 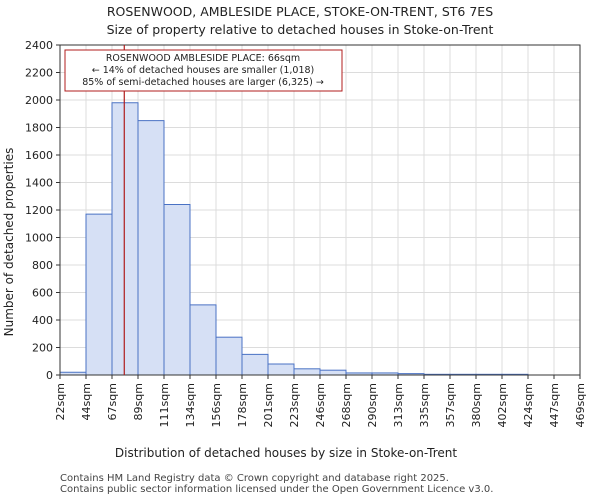 What do you see at coordinates (372, 405) in the screenshot?
I see `x-tick-label: 290sqm` at bounding box center [372, 405].